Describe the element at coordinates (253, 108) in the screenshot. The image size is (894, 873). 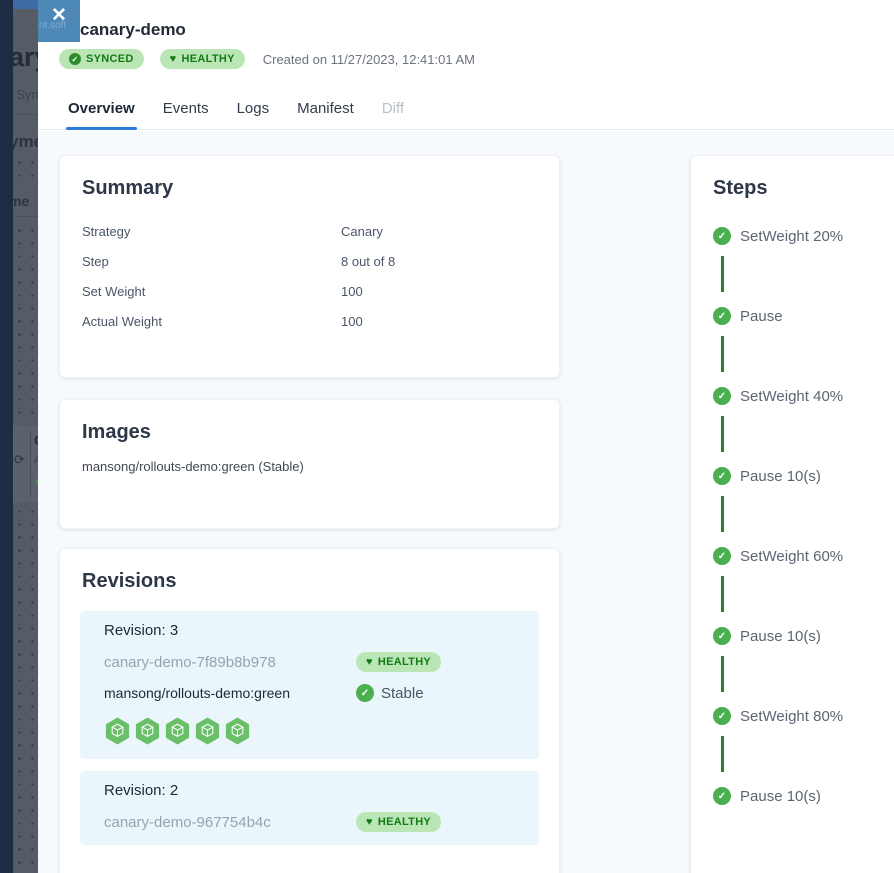
I see `tab-logs: Logs` at that location.